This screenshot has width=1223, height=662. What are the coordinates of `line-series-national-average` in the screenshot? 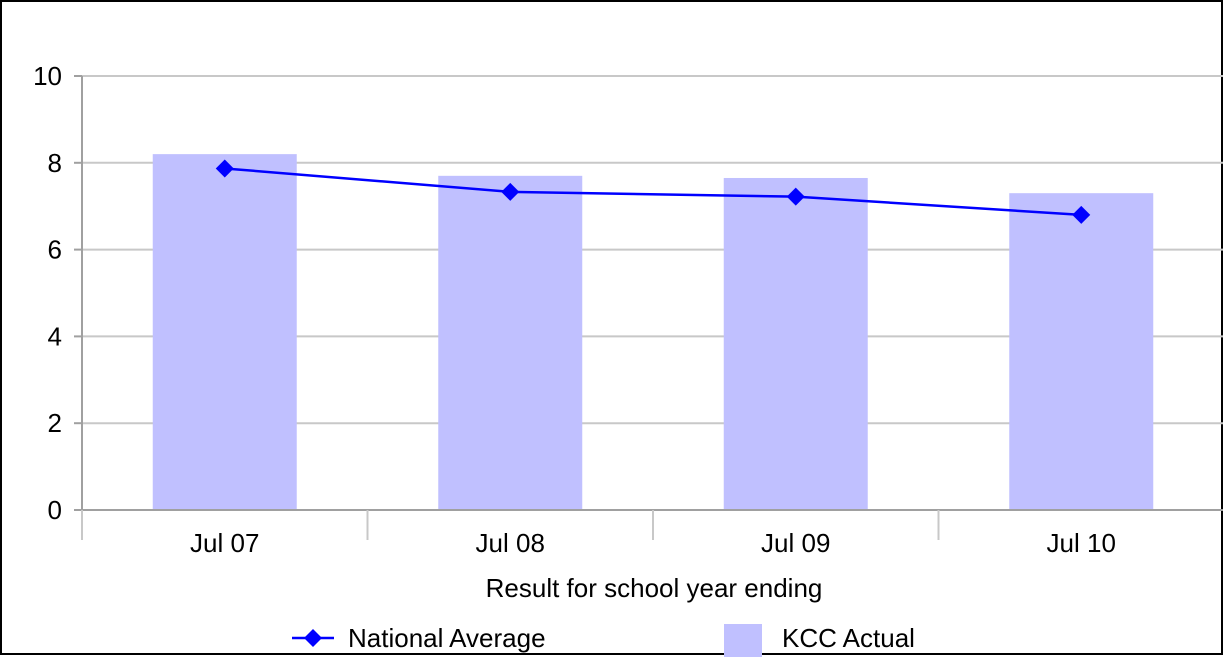 It's located at (653, 191).